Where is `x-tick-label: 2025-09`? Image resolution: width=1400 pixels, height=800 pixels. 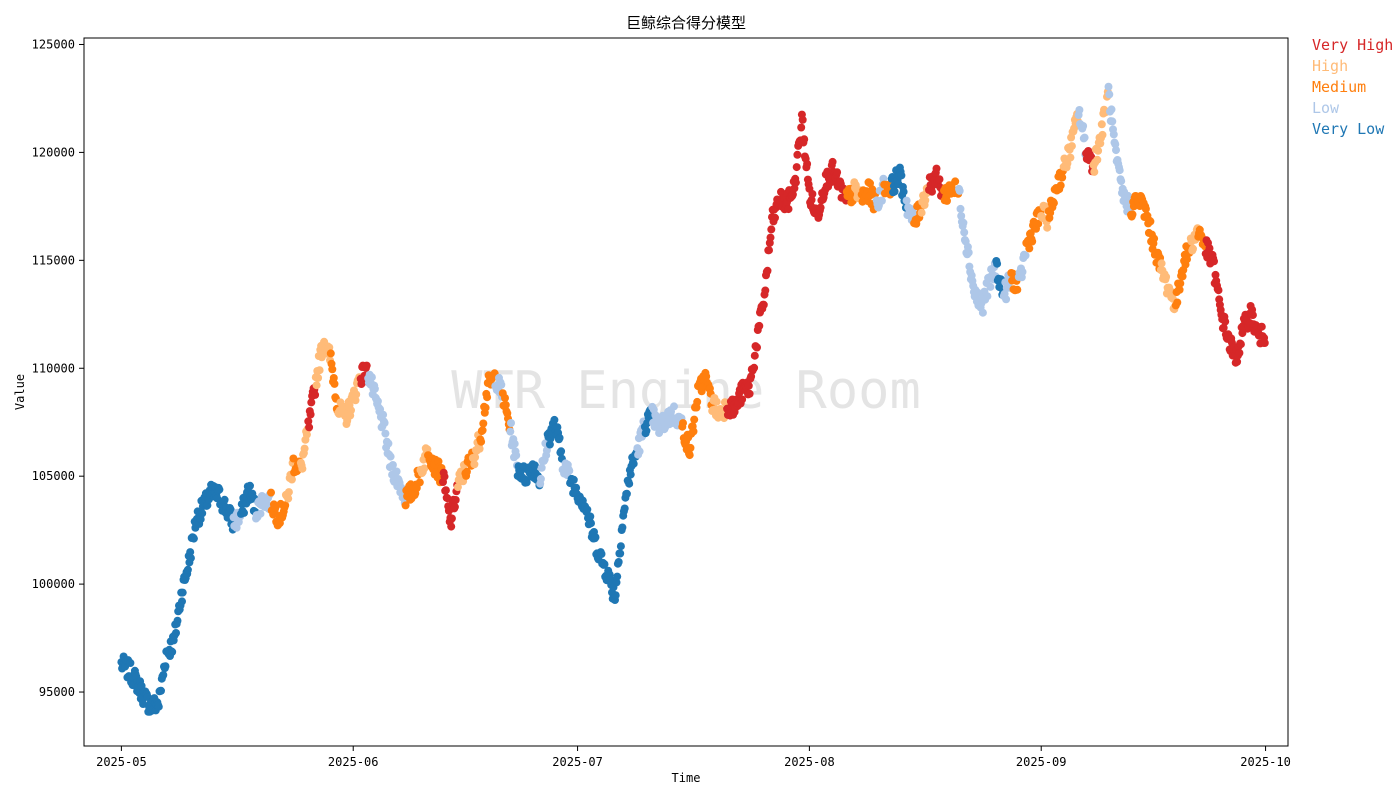 x-tick-label: 2025-09 is located at coordinates (1041, 762).